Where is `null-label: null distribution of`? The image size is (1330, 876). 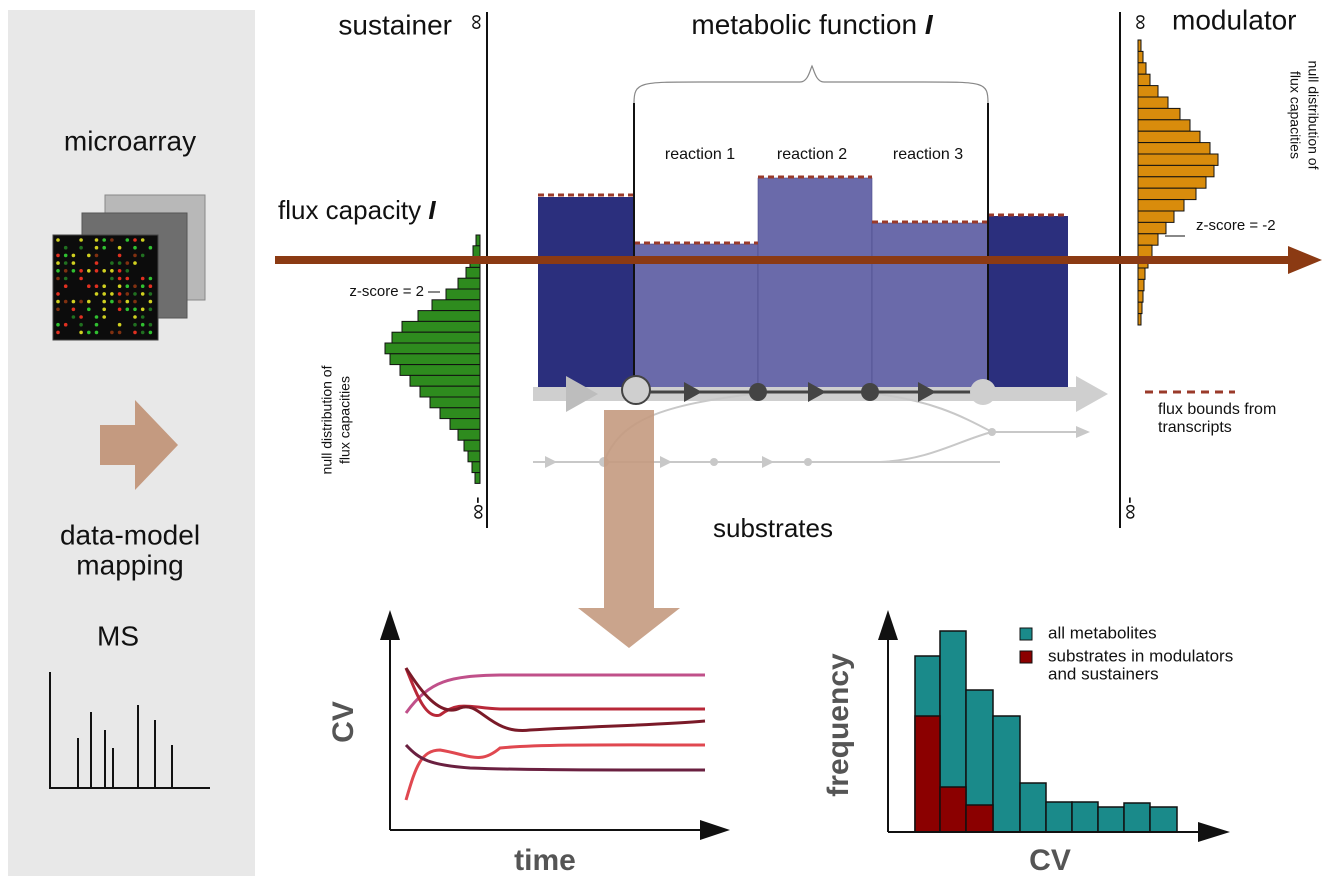
null-label: null distribution of is located at coordinates (1313, 115).